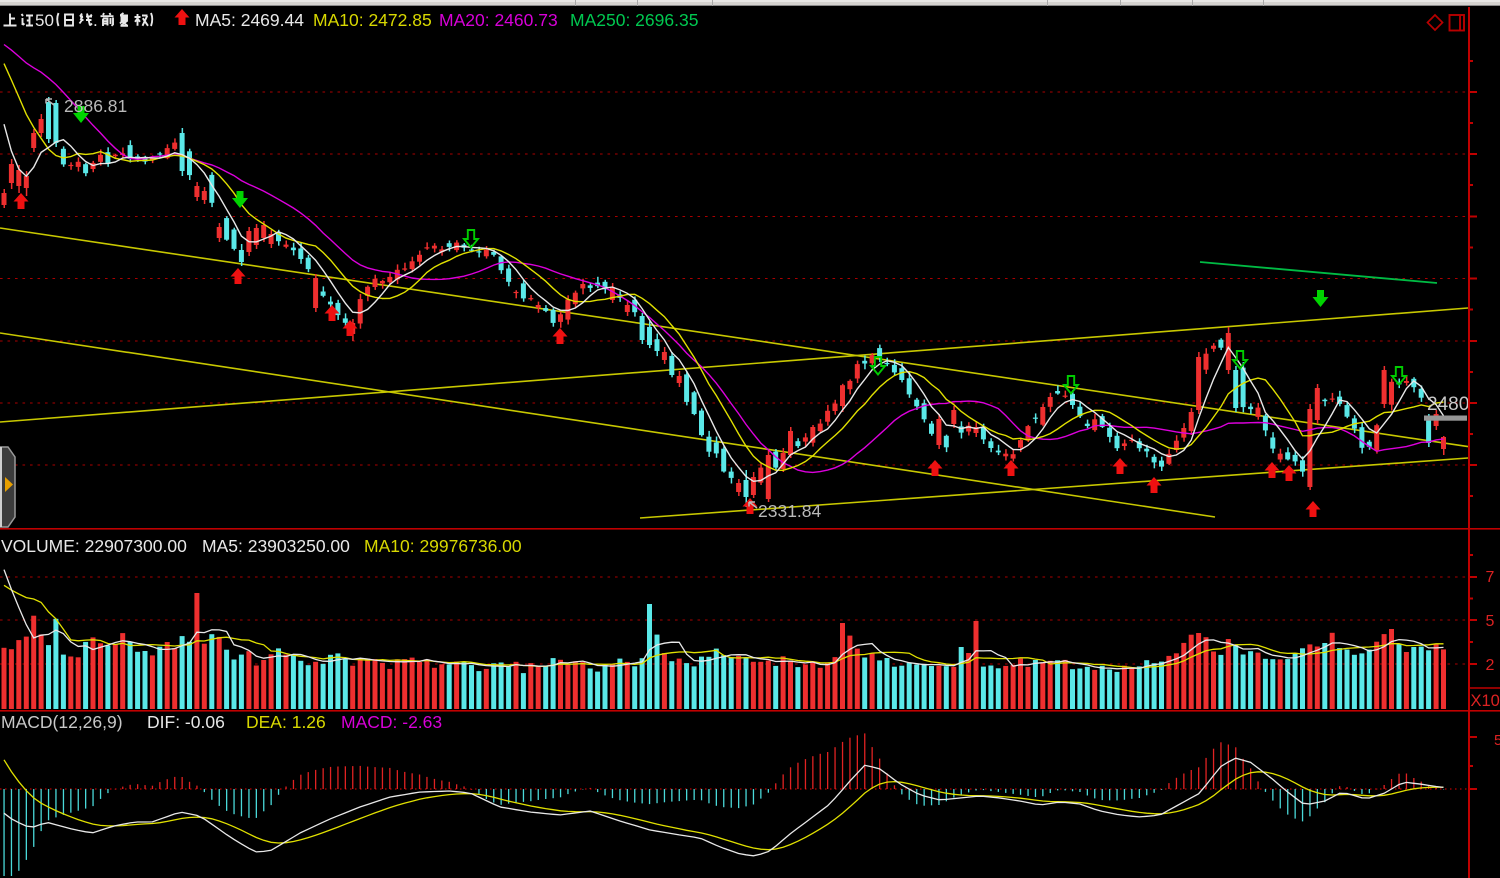 Image resolution: width=1500 pixels, height=878 pixels. I want to click on svg-text: X10, so click(1485, 701).